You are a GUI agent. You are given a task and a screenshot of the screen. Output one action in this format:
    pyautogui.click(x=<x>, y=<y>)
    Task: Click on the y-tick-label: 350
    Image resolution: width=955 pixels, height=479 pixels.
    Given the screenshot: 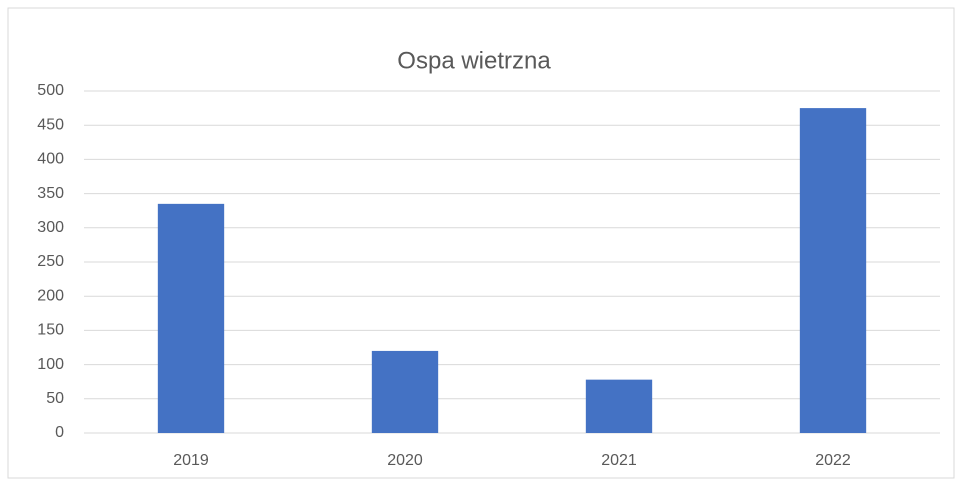 What is the action you would take?
    pyautogui.click(x=50, y=193)
    